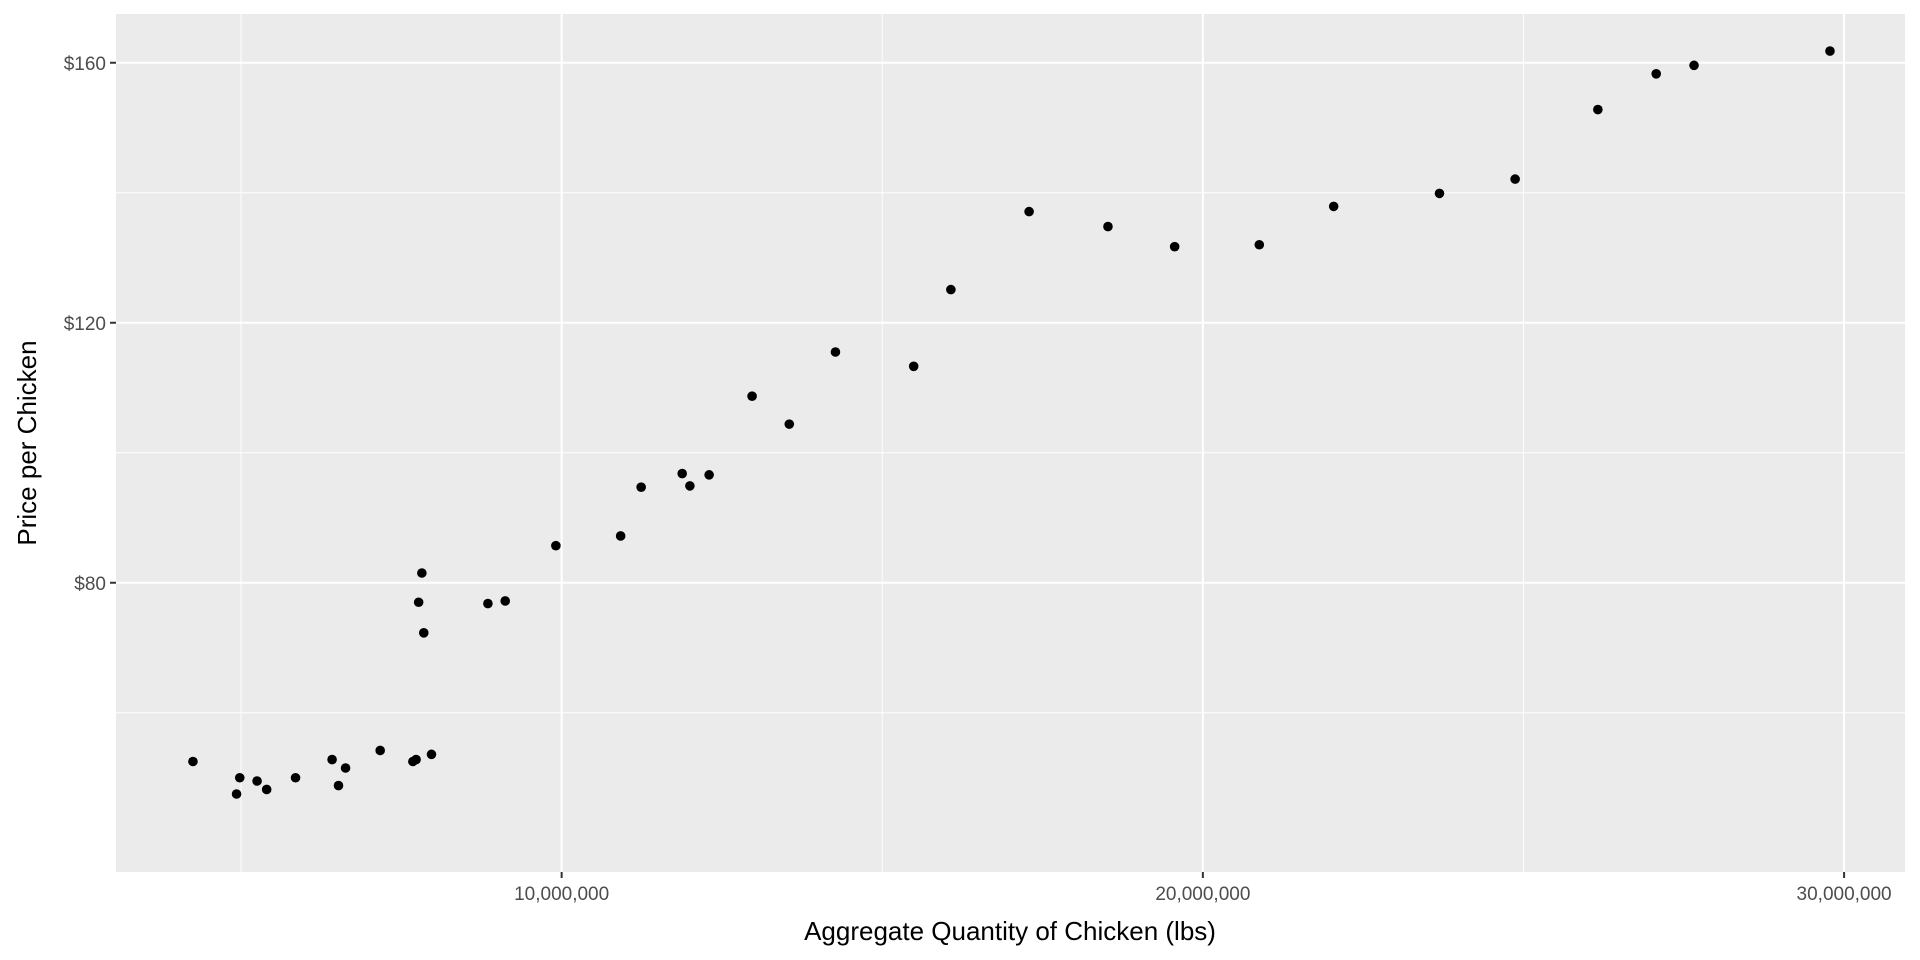 Image resolution: width=1920 pixels, height=960 pixels. Describe the element at coordinates (1202, 894) in the screenshot. I see `x-tick-label: 20,000,000` at that location.